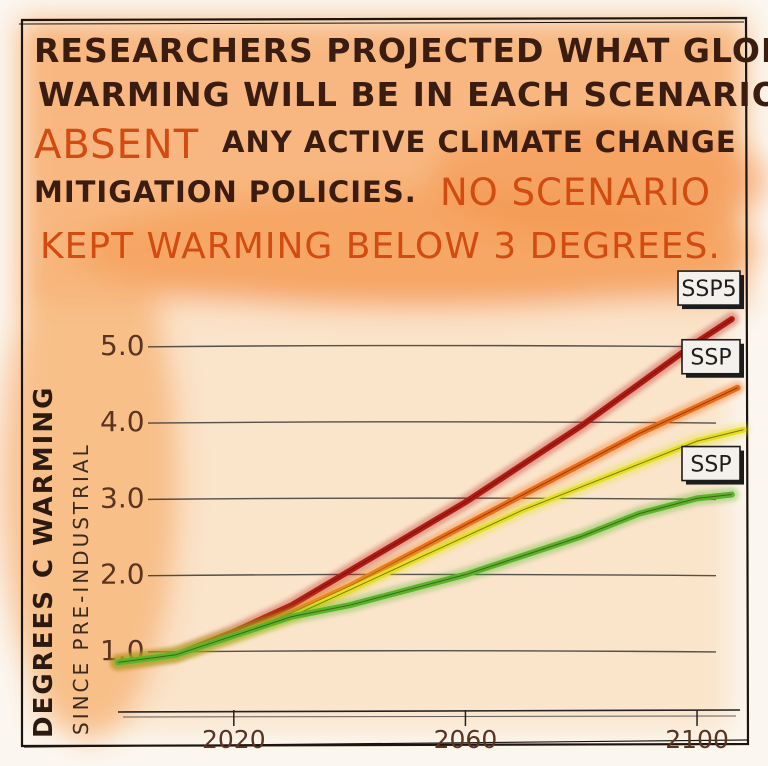 The height and width of the screenshot is (766, 768). What do you see at coordinates (122, 574) in the screenshot?
I see `y-tick-label: 2.0` at bounding box center [122, 574].